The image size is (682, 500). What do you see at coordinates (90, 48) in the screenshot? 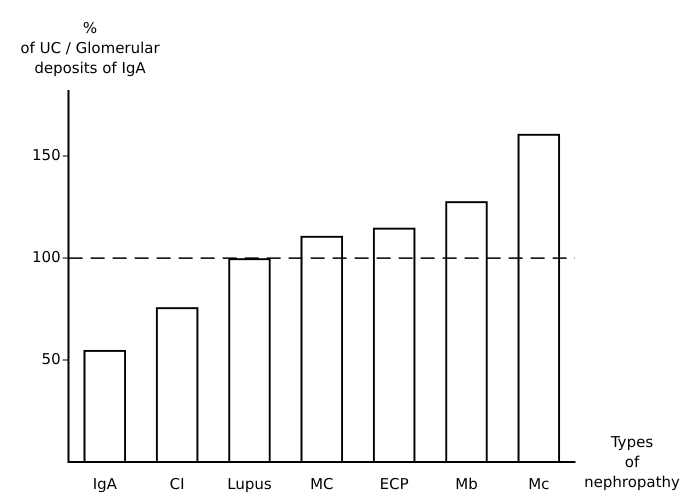
I see `y-axis-title: % of UC / Glomerular deposits of IgA` at bounding box center [90, 48].